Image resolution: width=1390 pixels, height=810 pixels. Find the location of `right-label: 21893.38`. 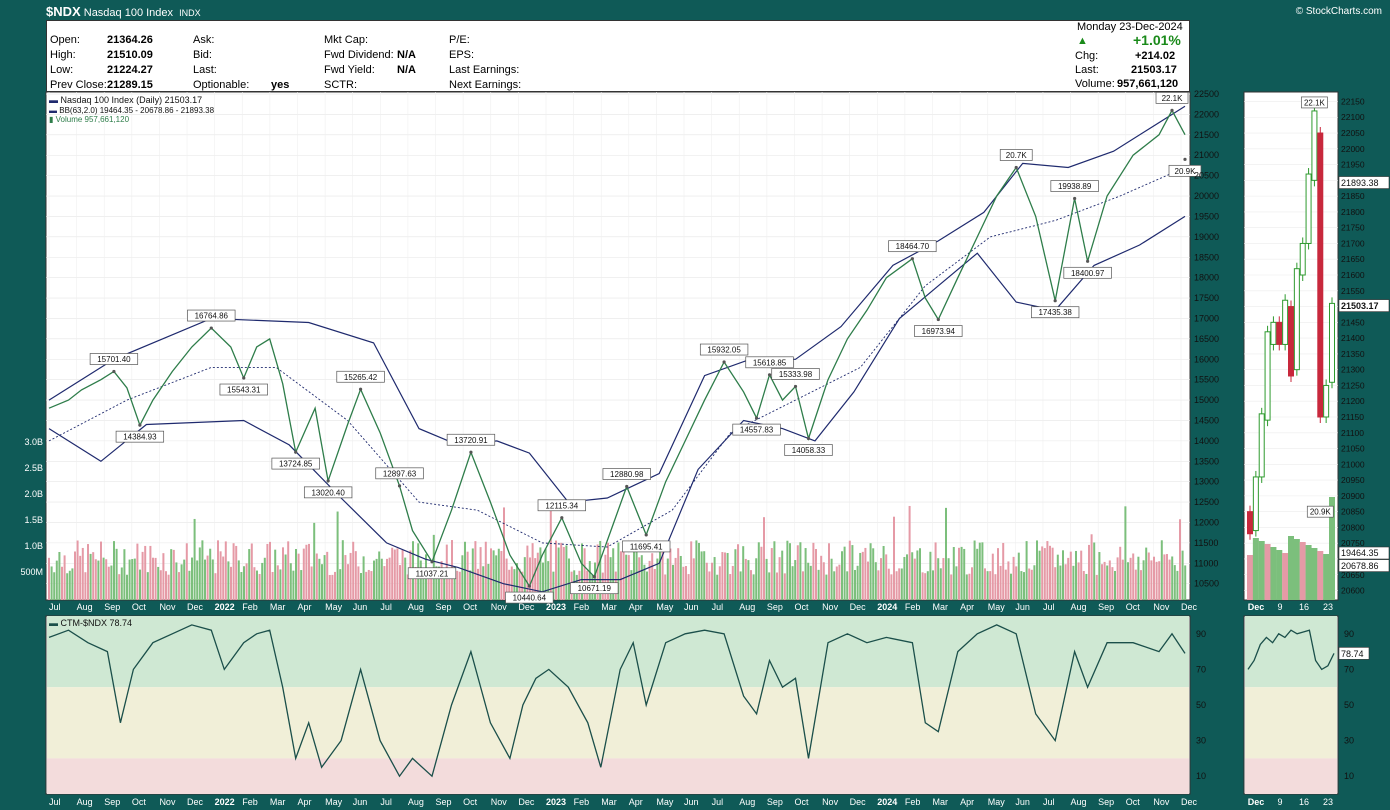

right-label: 21893.38 is located at coordinates (1360, 183).